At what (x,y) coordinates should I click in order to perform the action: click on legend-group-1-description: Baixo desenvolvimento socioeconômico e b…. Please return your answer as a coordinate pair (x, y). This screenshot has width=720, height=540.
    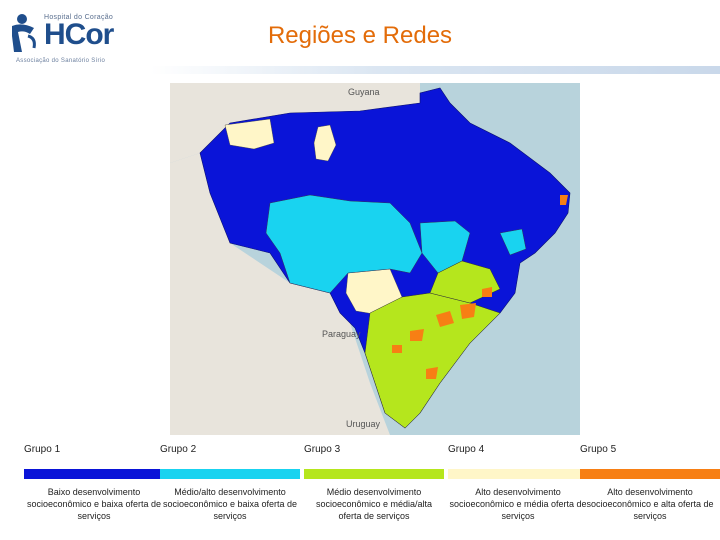
    Looking at the image, I should click on (94, 504).